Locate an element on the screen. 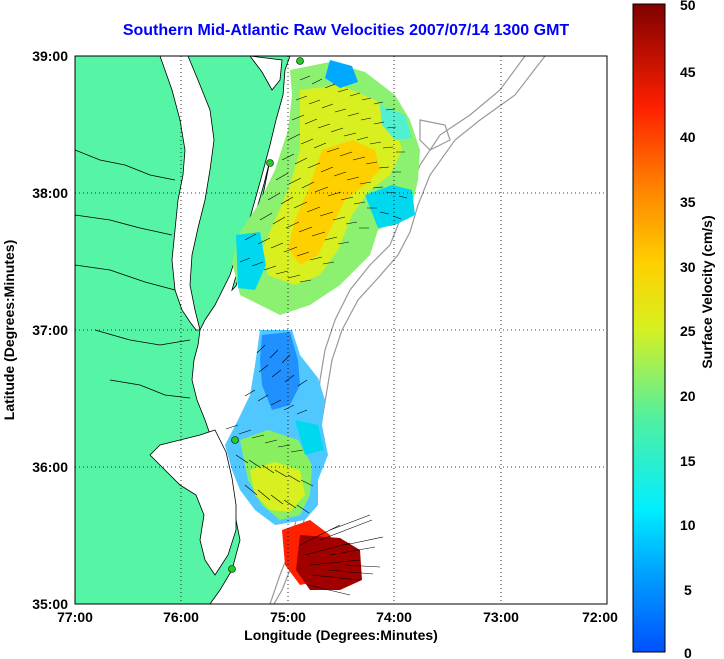 The image size is (724, 659). colorbar-tick-label: 30 is located at coordinates (688, 267).